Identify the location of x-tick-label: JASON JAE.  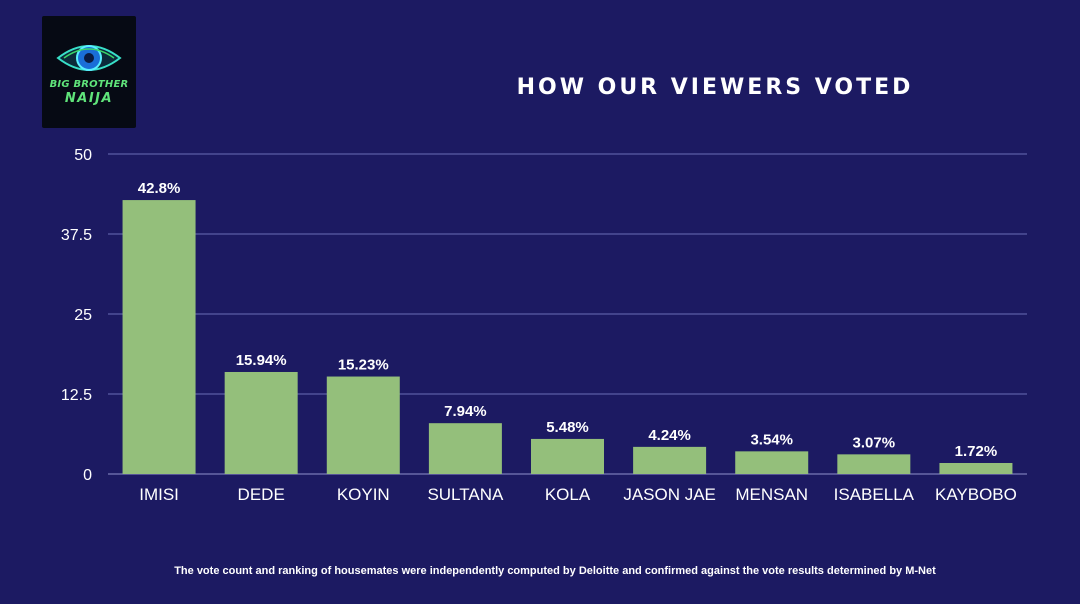
(669, 494).